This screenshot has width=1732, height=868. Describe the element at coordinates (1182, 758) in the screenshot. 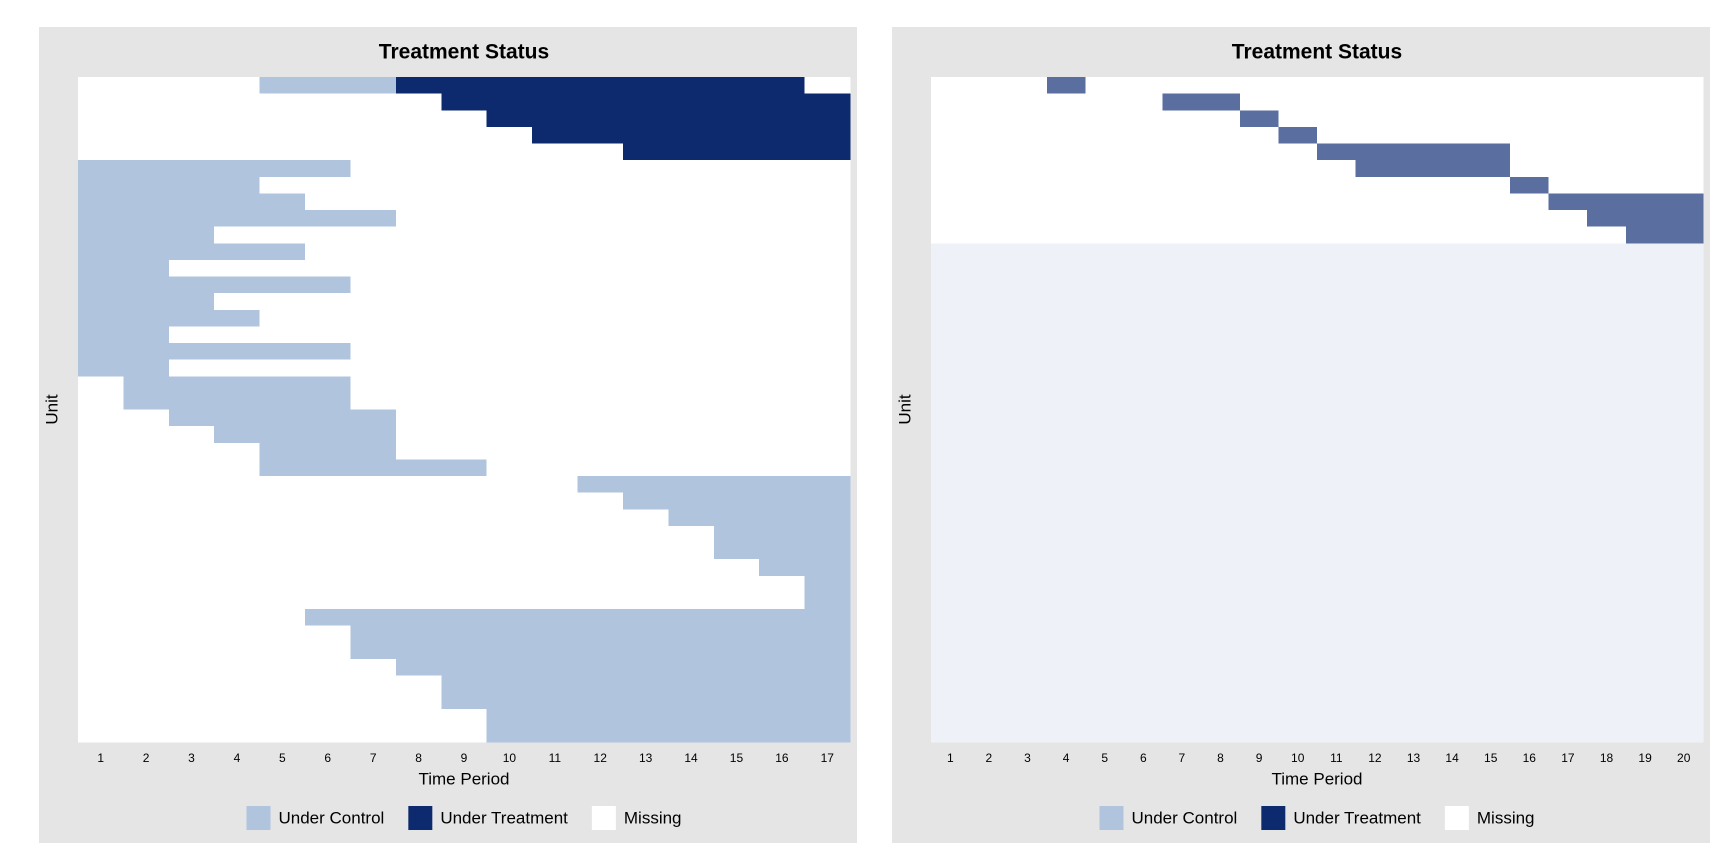

I see `x-tick-label: 7` at that location.